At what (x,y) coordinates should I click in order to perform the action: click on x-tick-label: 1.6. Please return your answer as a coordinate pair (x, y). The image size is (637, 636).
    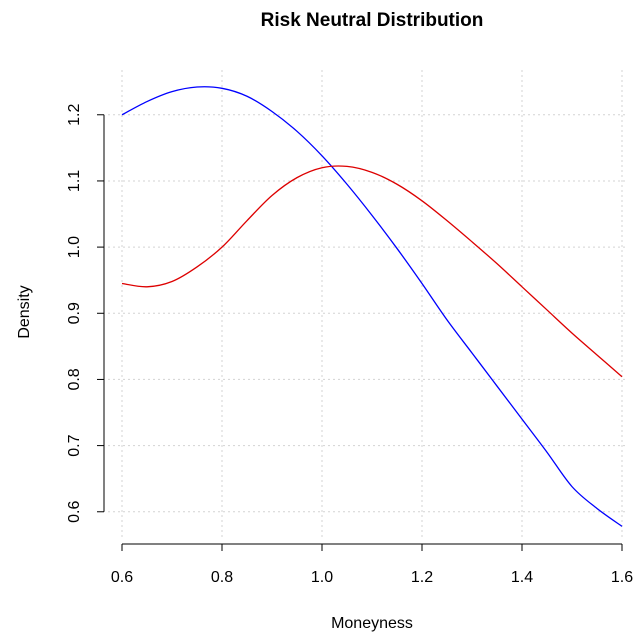
    Looking at the image, I should click on (622, 577).